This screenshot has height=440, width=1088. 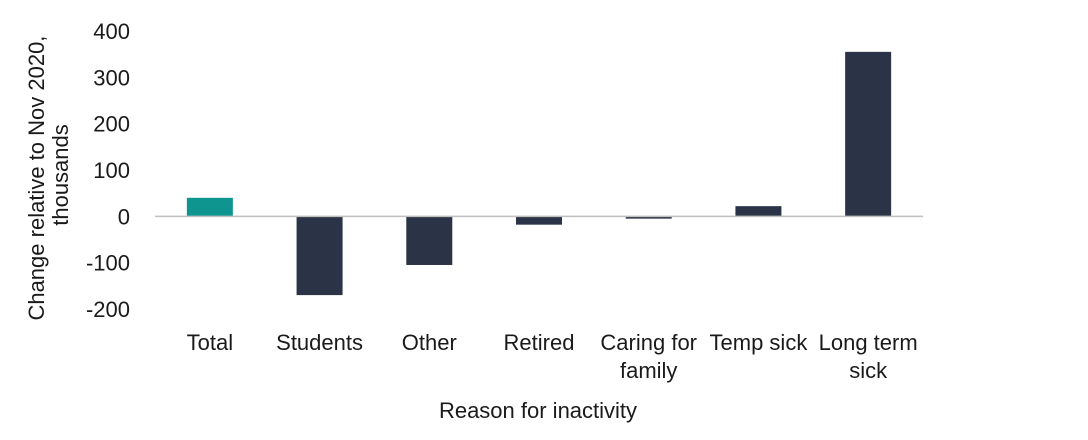 I want to click on y-tick-label: 0, so click(x=124, y=216).